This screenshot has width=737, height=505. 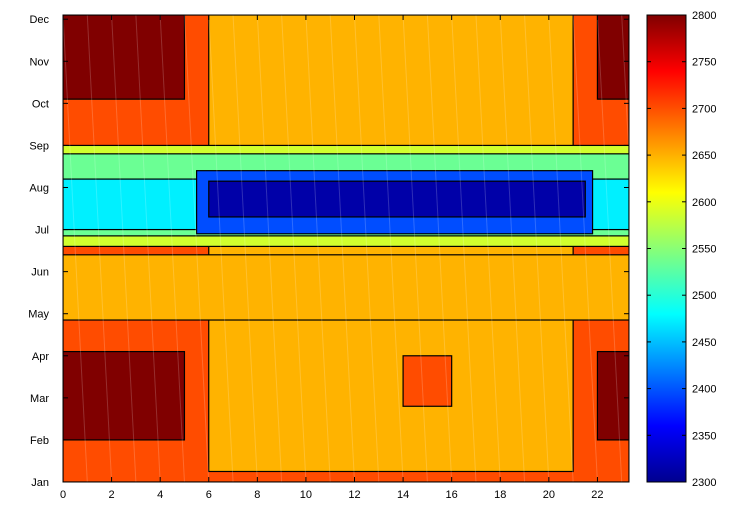 What do you see at coordinates (40, 273) in the screenshot?
I see `y-tick-label: Jun` at bounding box center [40, 273].